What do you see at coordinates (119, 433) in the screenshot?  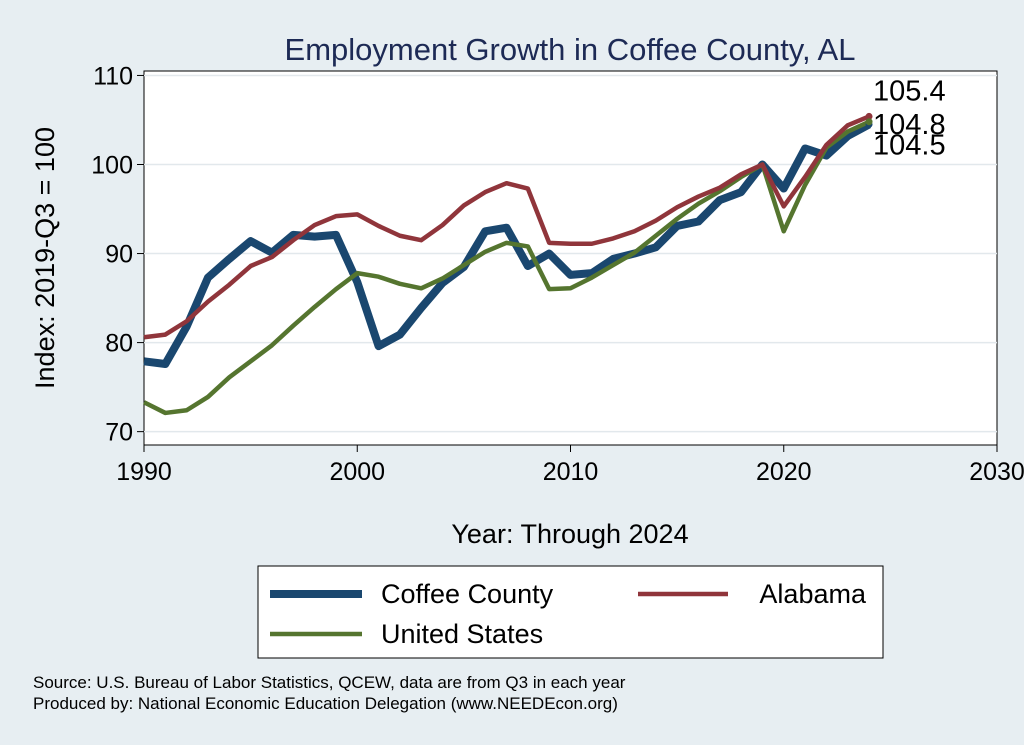 I see `y-tick-label-70: 70` at bounding box center [119, 433].